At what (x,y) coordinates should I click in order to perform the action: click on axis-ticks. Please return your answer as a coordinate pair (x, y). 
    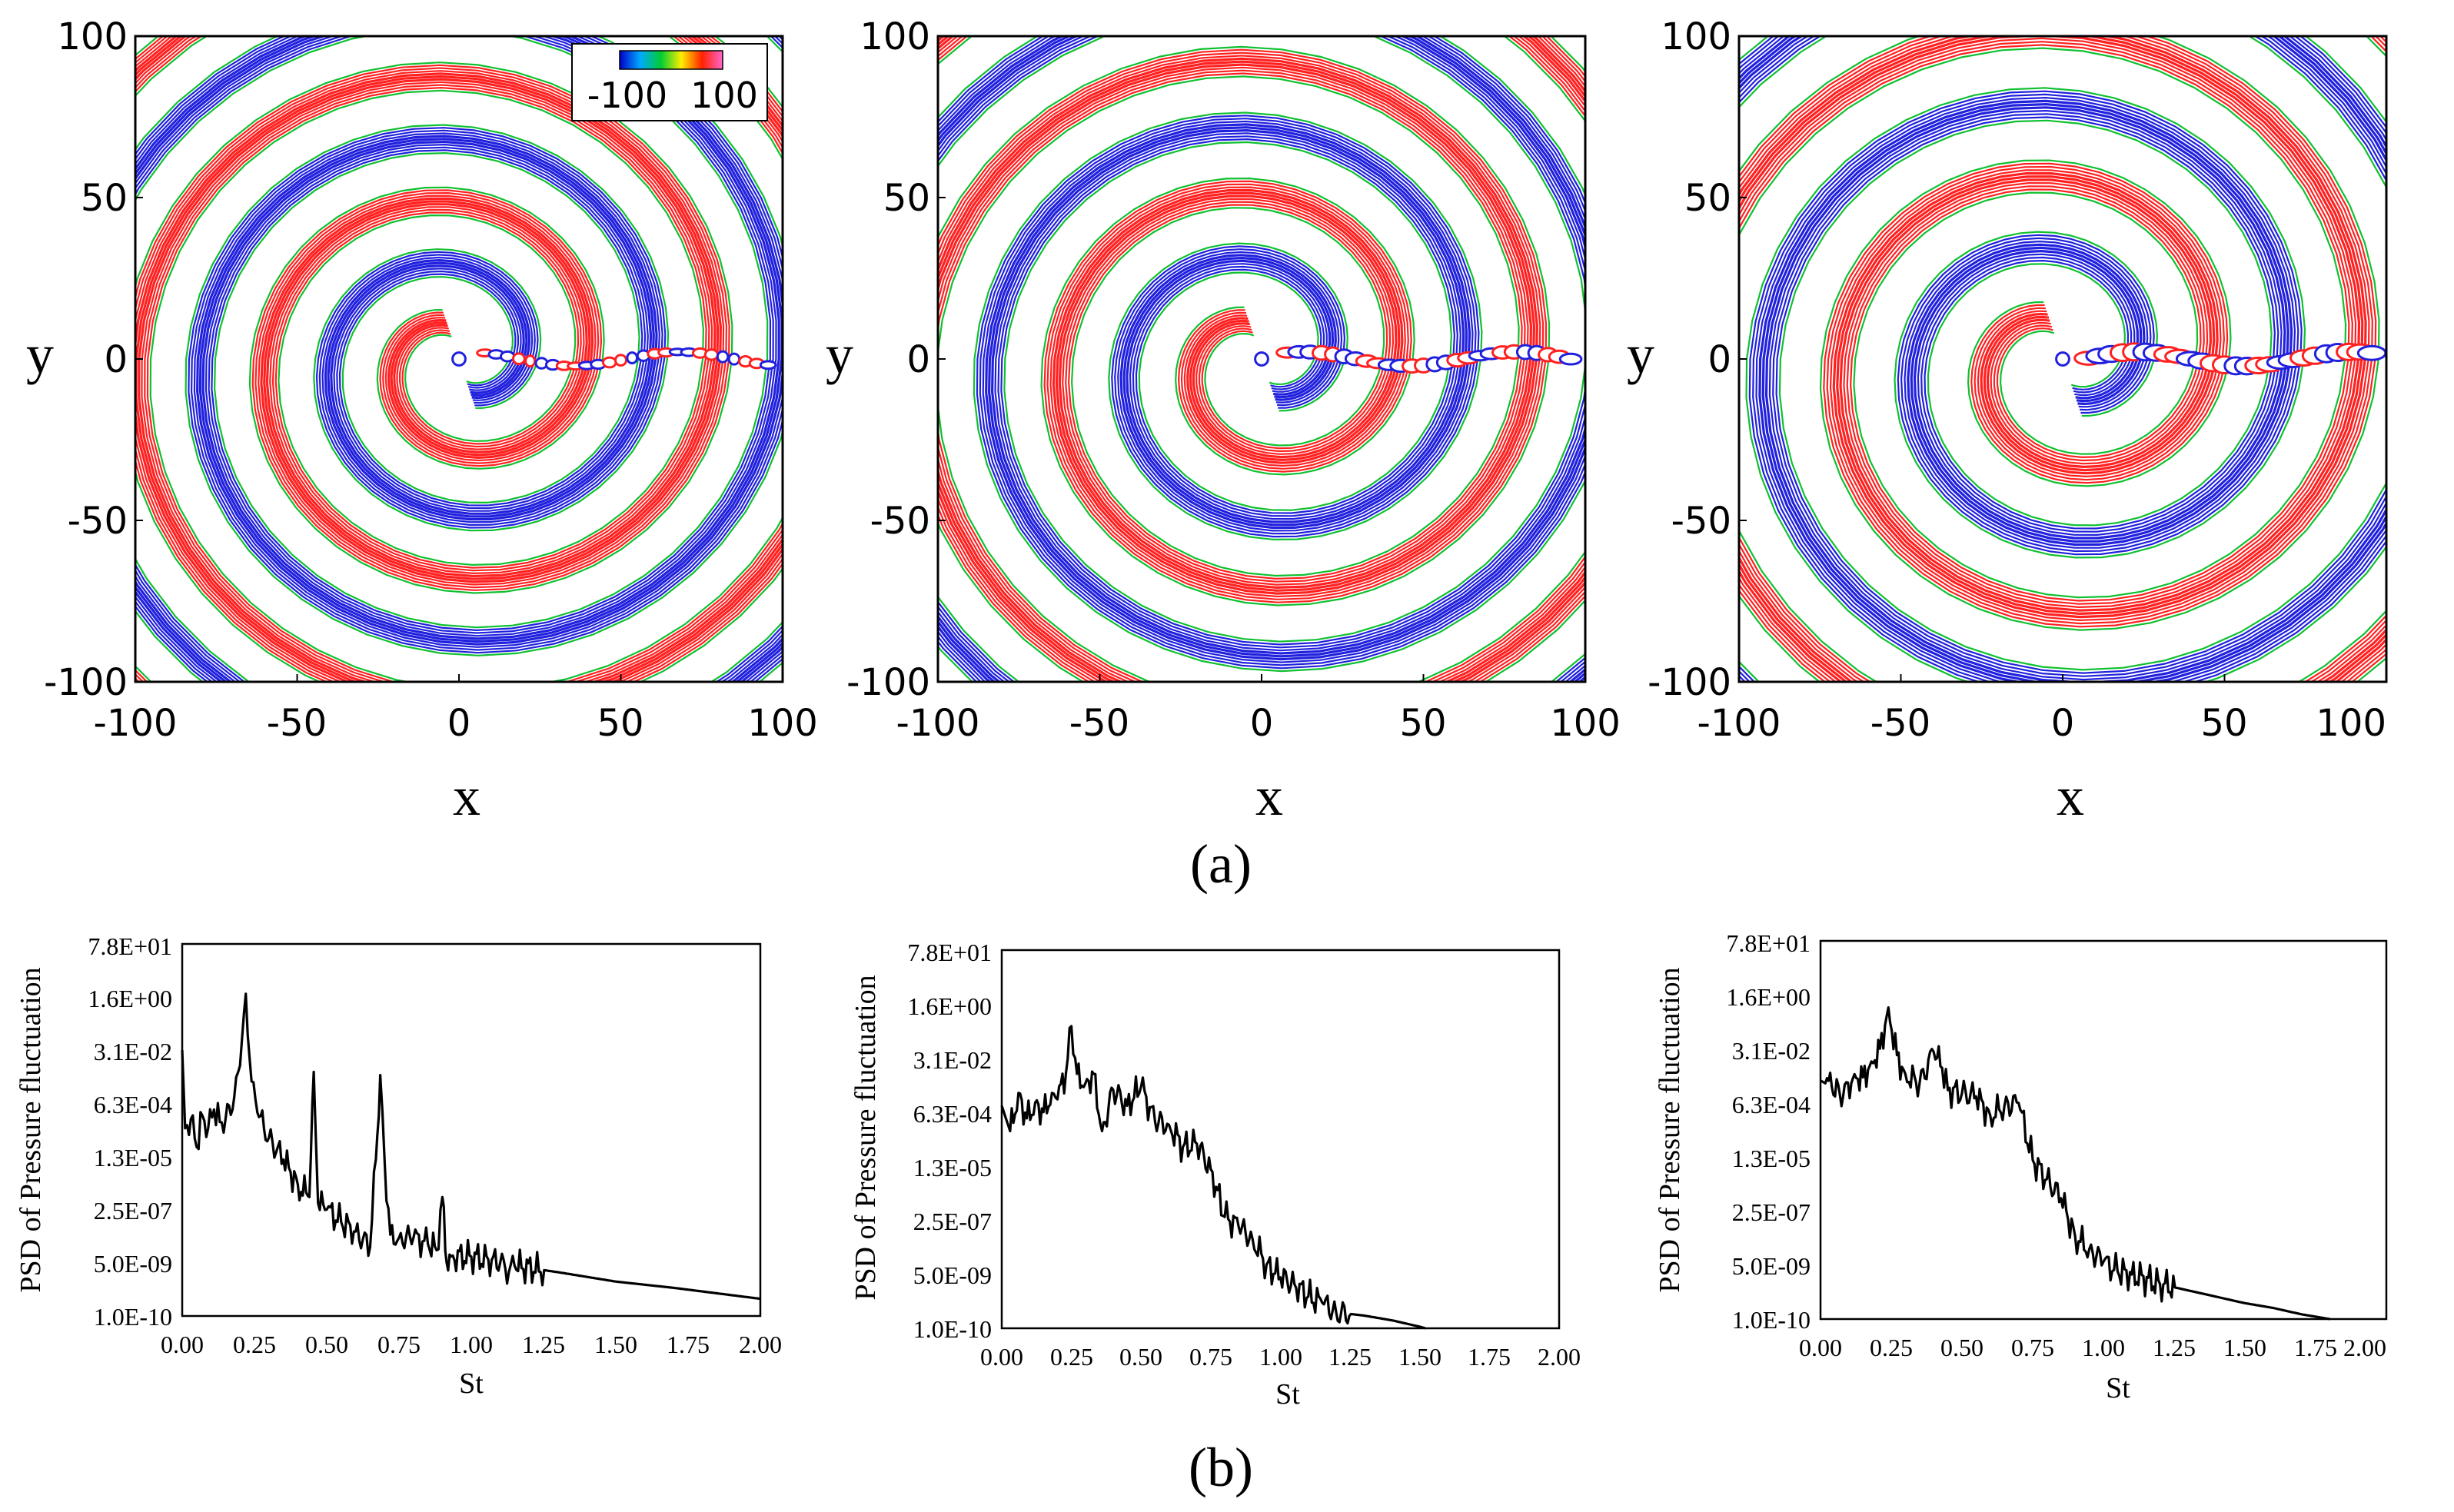
    Looking at the image, I should click on (1261, 359).